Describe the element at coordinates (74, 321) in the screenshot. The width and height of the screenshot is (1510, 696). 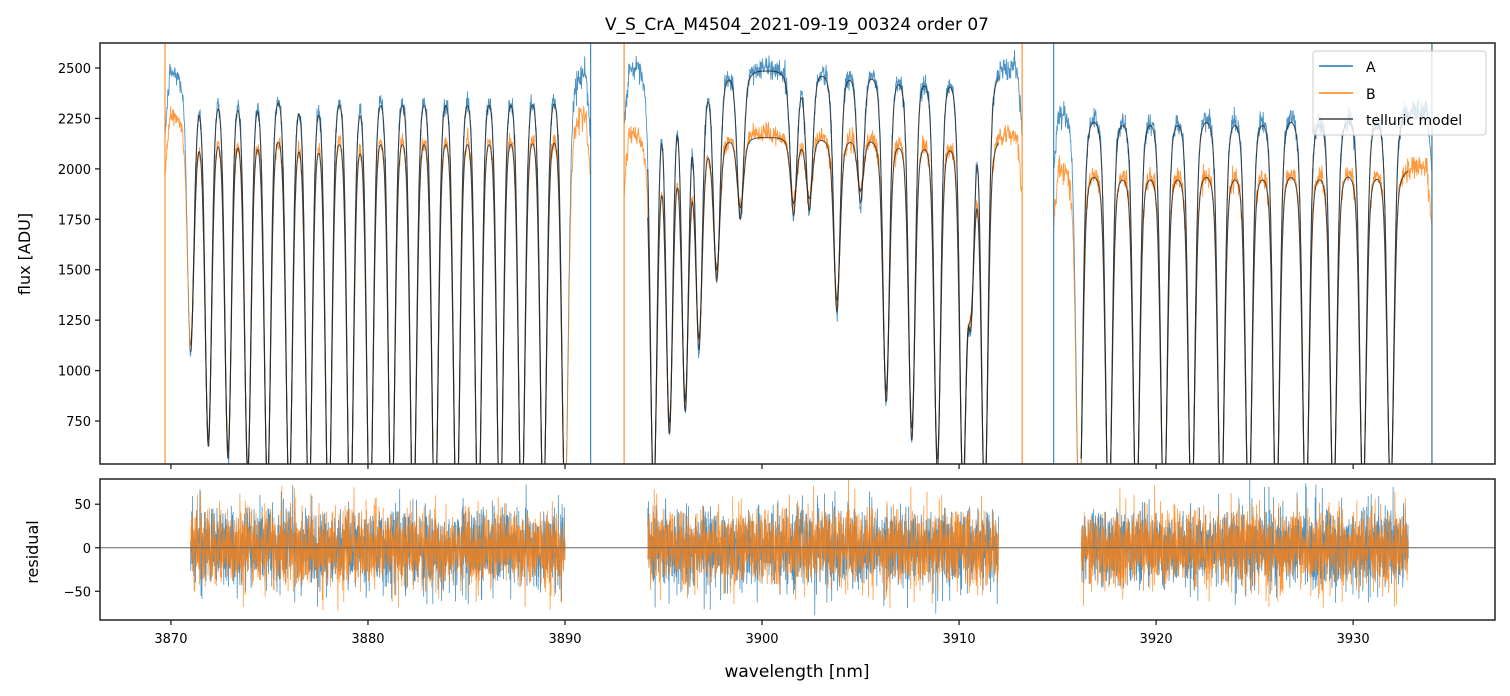
I see `flux-y-tick-label: 1250` at that location.